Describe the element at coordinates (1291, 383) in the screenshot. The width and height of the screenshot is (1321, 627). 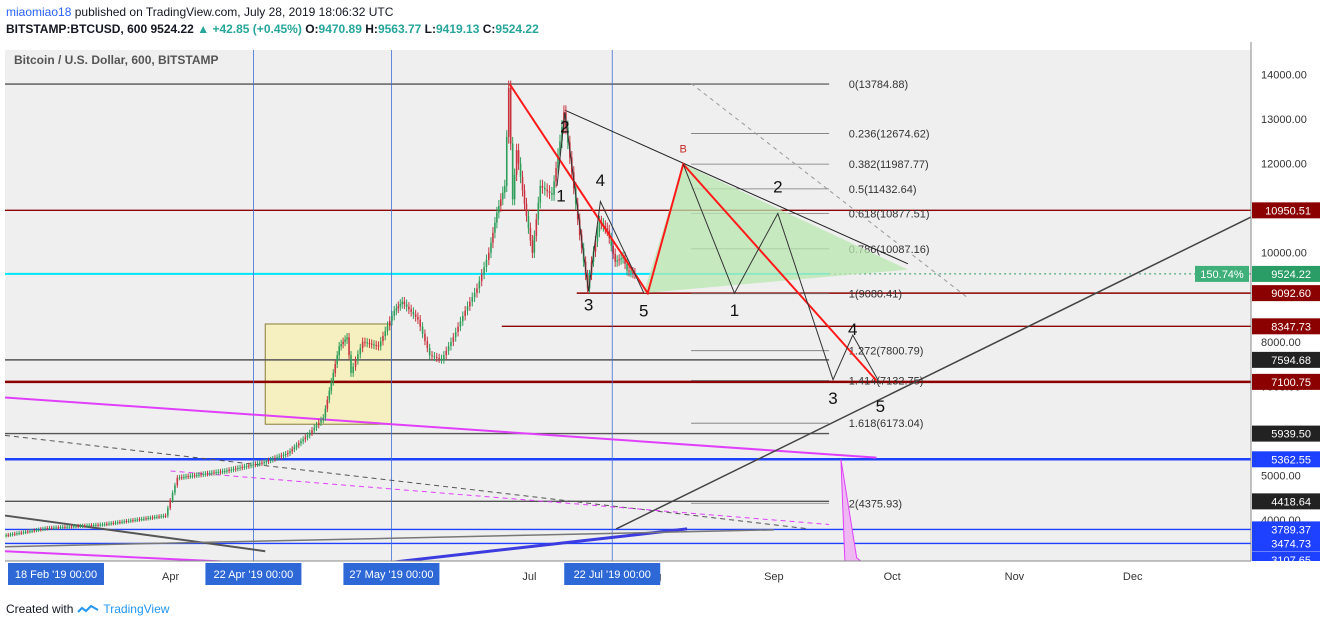
I see `price-tag-label: 7100.75` at that location.